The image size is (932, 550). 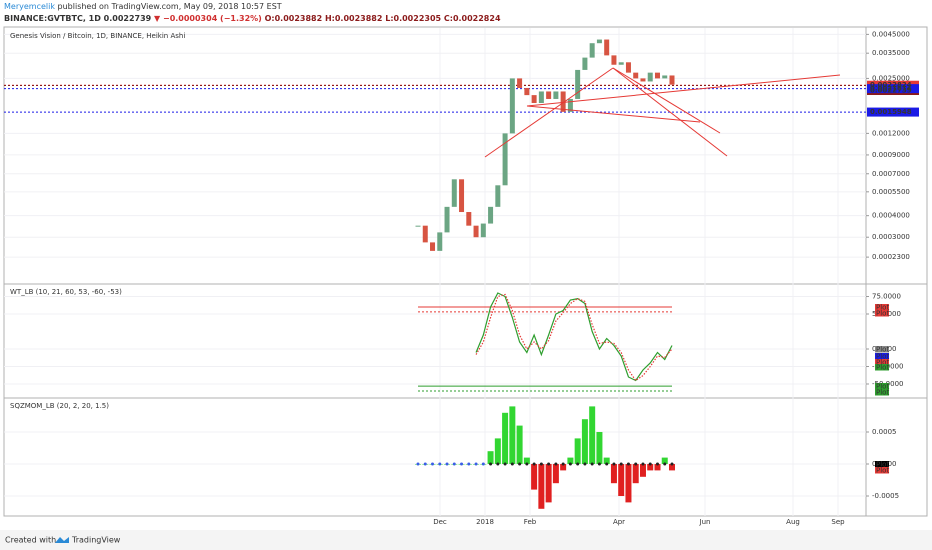 I want to click on time-label: Apr, so click(x=619, y=522).